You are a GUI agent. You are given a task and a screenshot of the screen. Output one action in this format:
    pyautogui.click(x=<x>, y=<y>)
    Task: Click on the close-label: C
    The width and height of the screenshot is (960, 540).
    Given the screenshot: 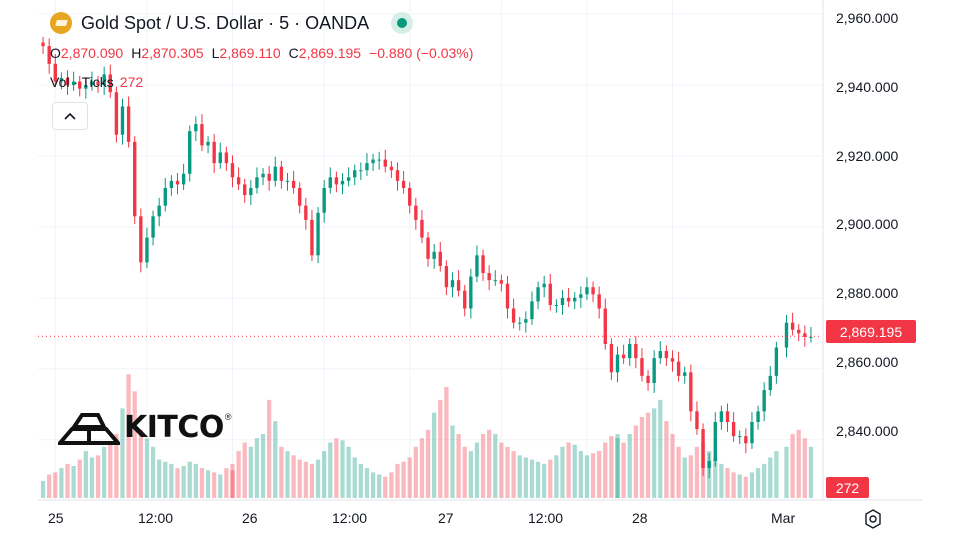 What is the action you would take?
    pyautogui.click(x=293, y=53)
    